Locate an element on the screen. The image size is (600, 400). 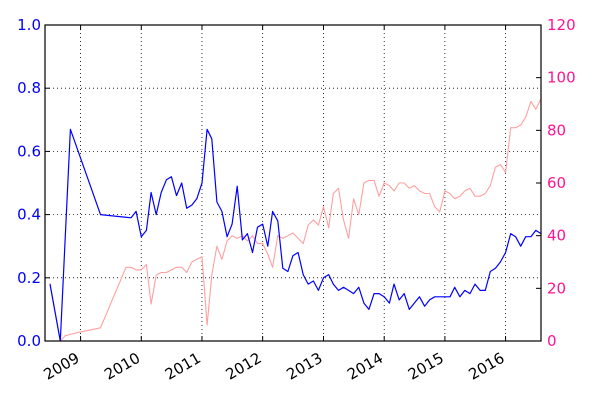
right-tick-label: 100 is located at coordinates (561, 78).